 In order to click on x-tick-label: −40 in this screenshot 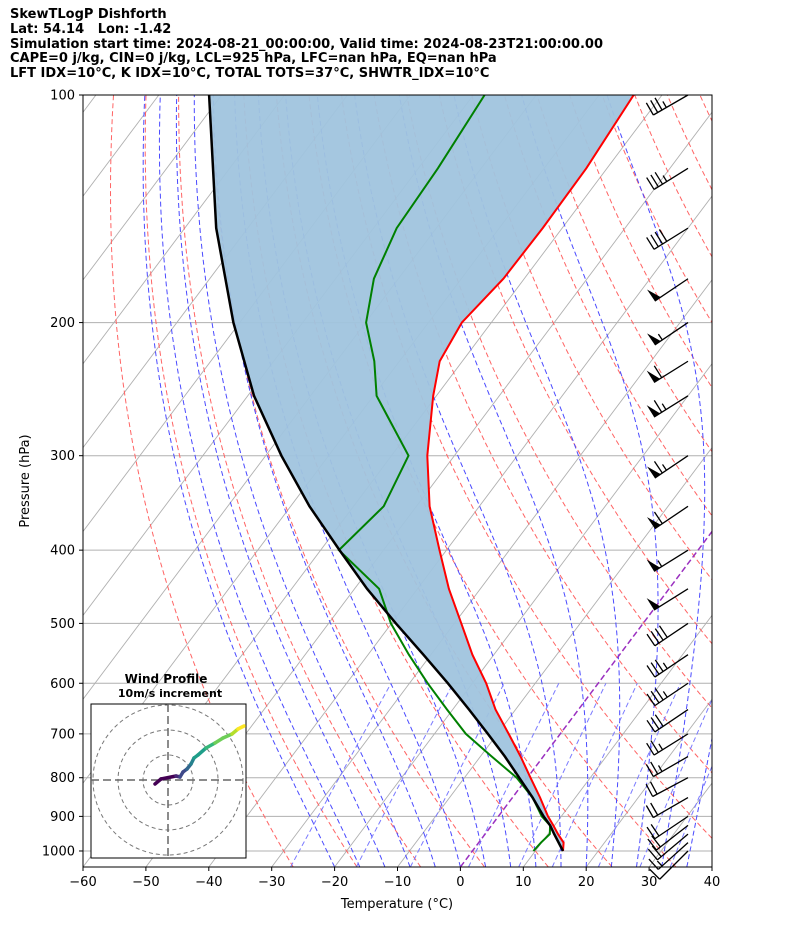, I will do `click(208, 882)`.